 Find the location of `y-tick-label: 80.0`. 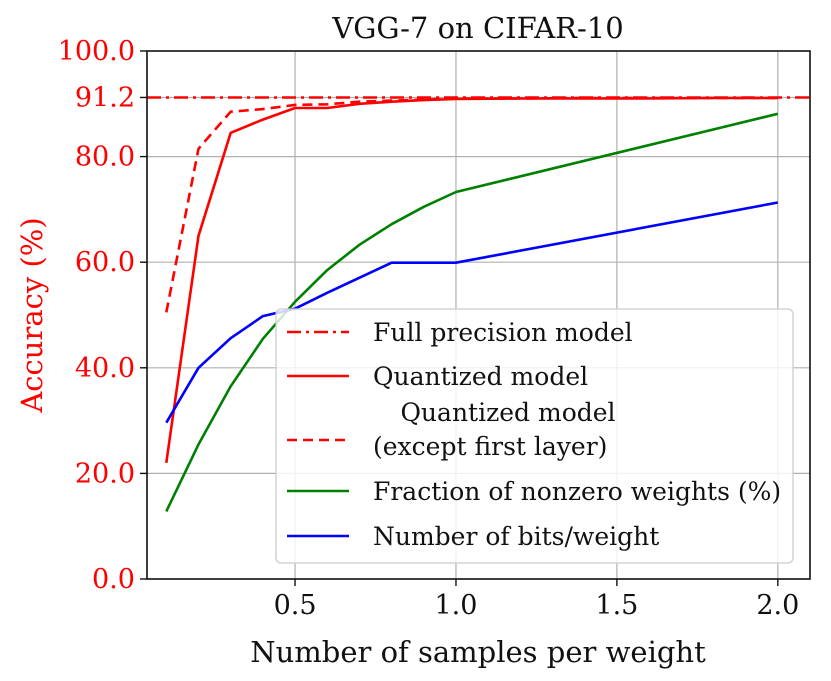

y-tick-label: 80.0 is located at coordinates (105, 157).